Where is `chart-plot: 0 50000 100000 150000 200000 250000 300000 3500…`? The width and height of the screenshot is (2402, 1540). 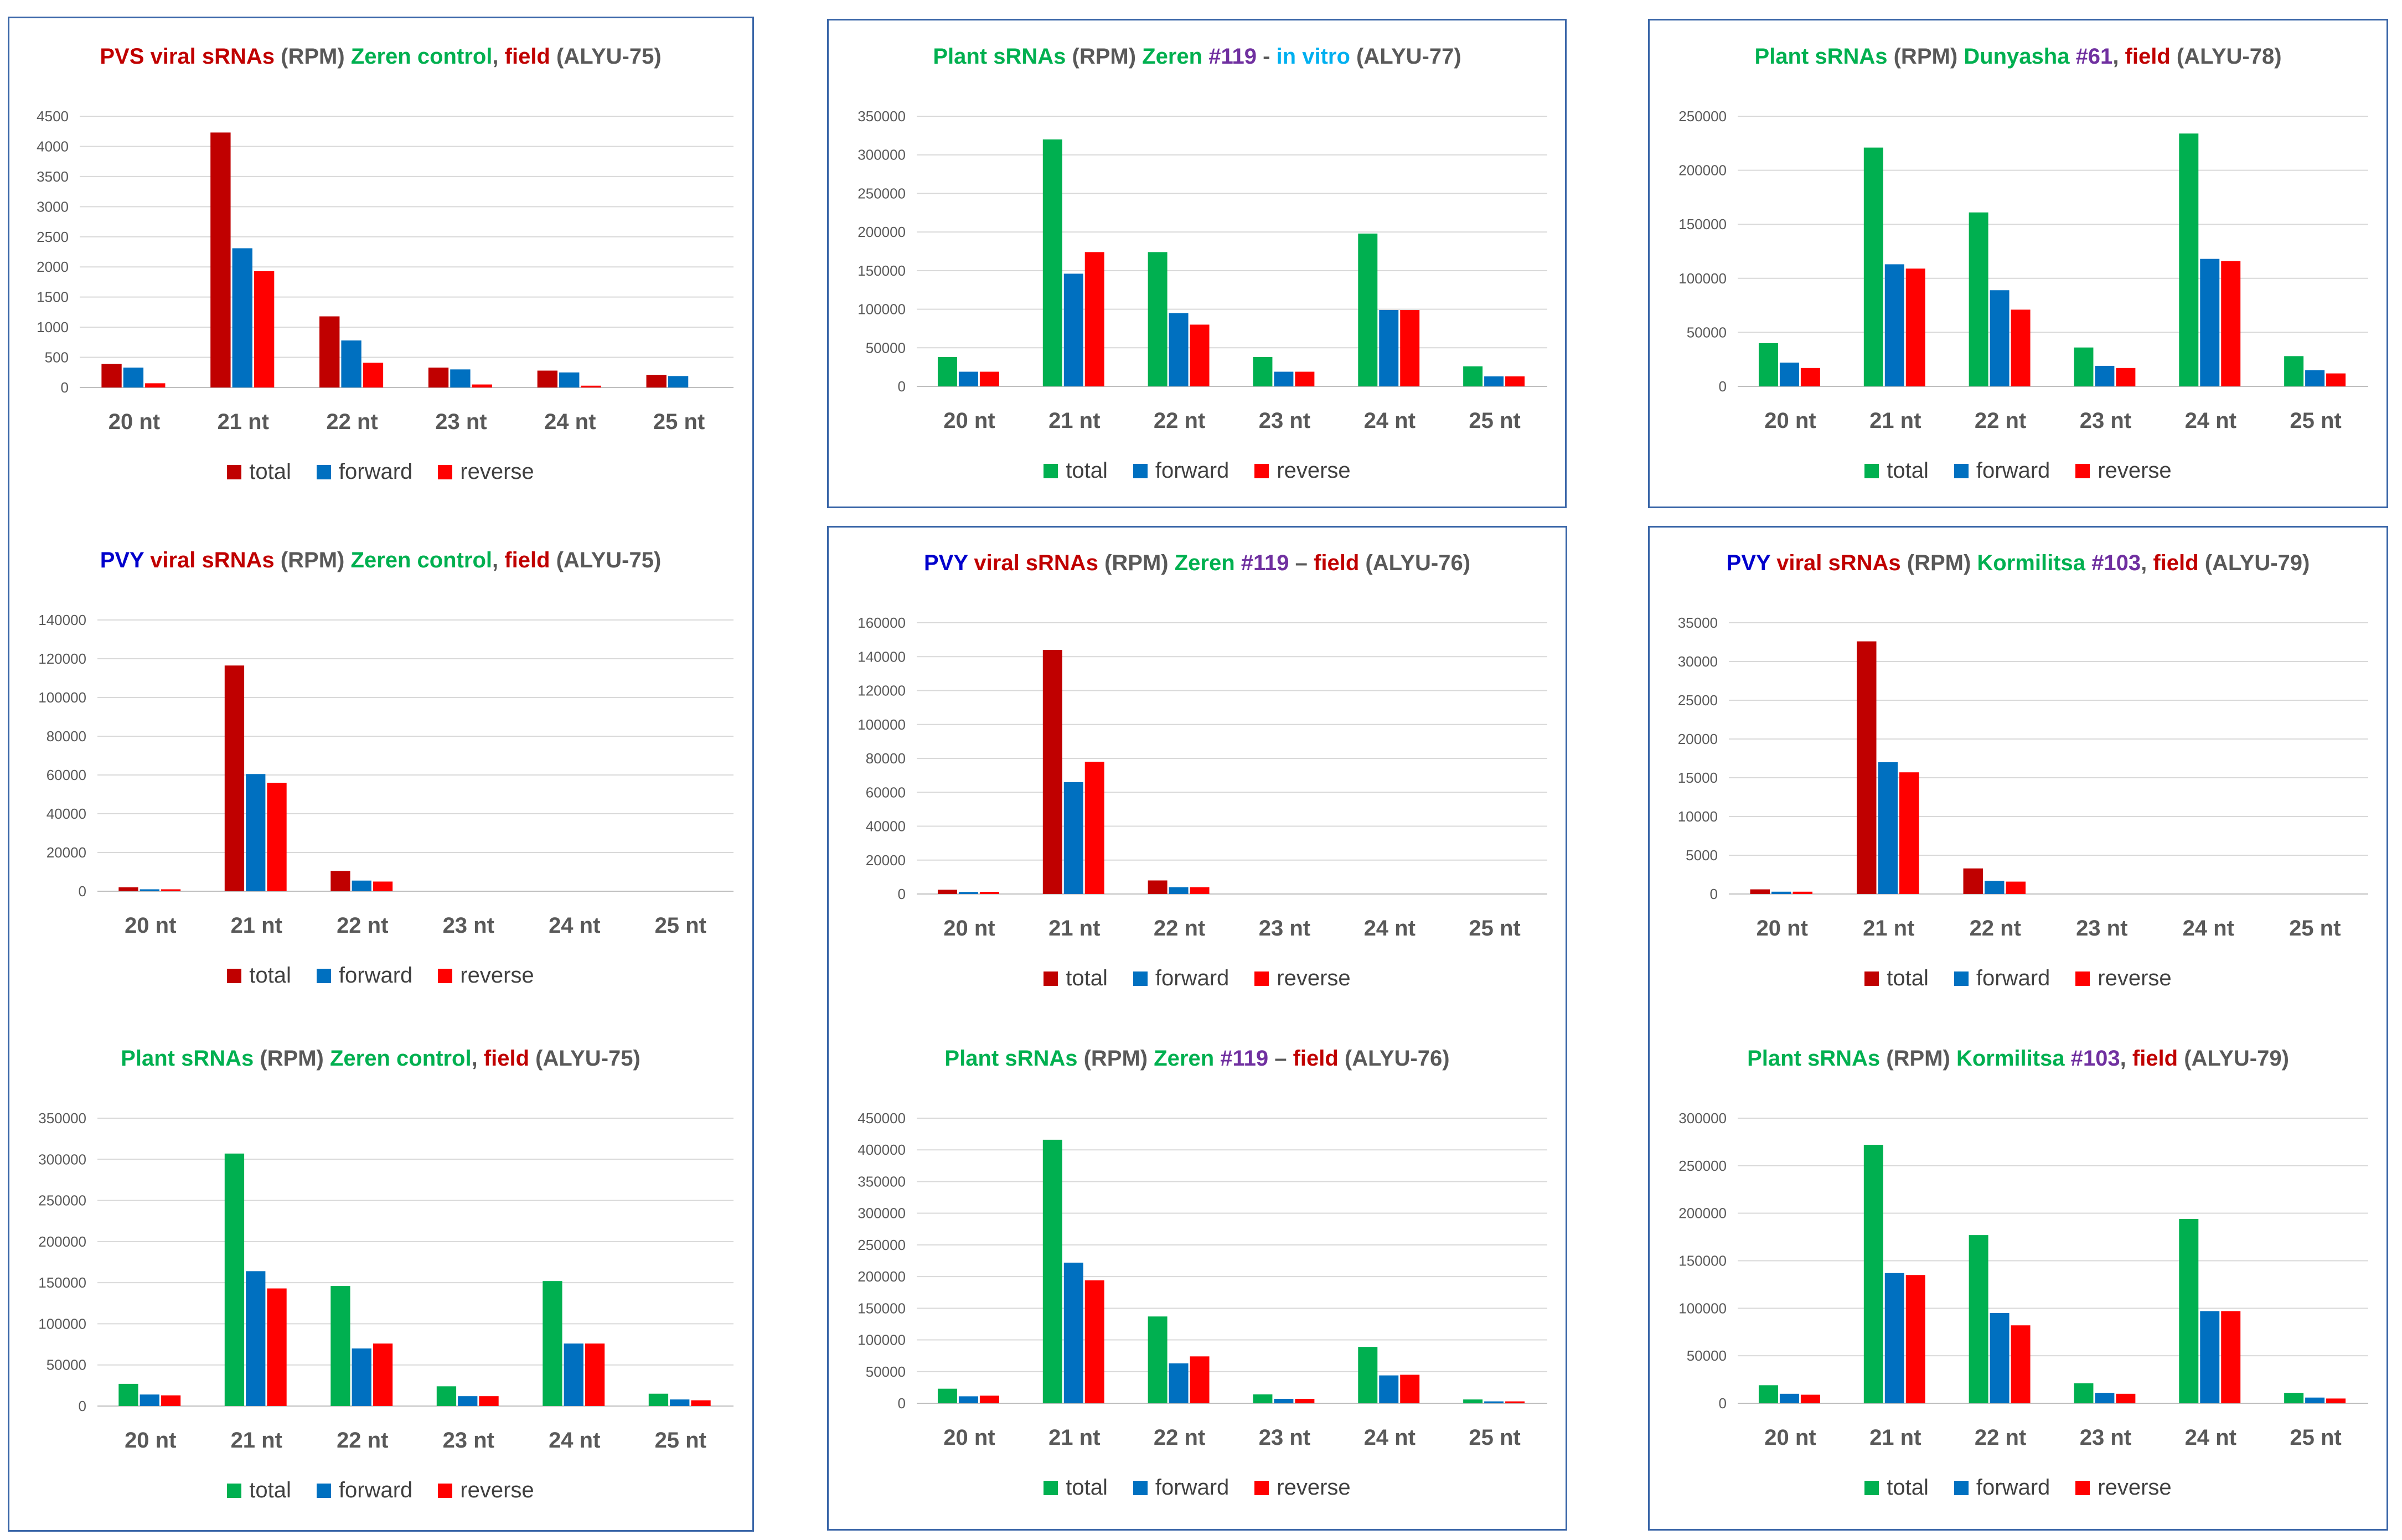
chart-plot: 0 50000 100000 150000 200000 250000 300000 3500… is located at coordinates (1202, 1280).